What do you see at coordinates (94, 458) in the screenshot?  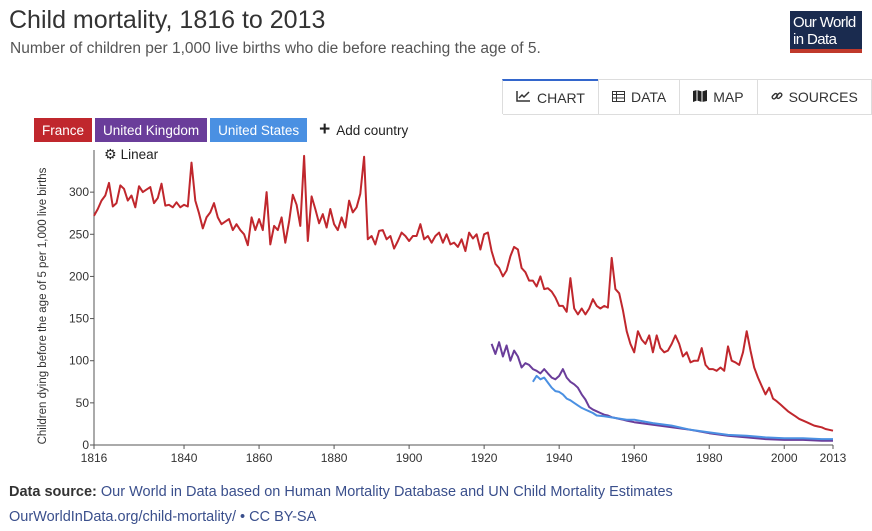 I see `x-tick-label: 1816` at bounding box center [94, 458].